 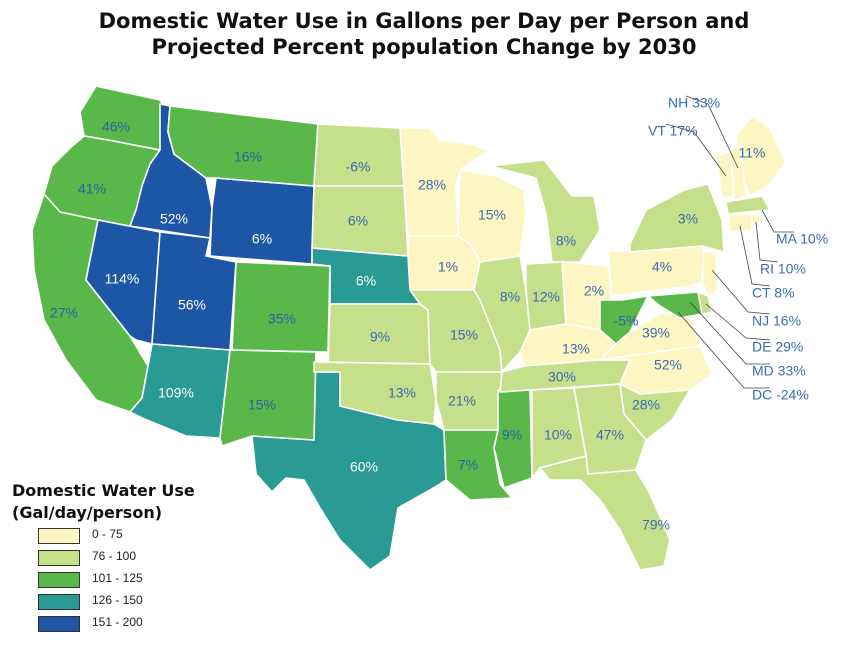 I want to click on callout-label-nh: NH 33%, so click(x=694, y=103).